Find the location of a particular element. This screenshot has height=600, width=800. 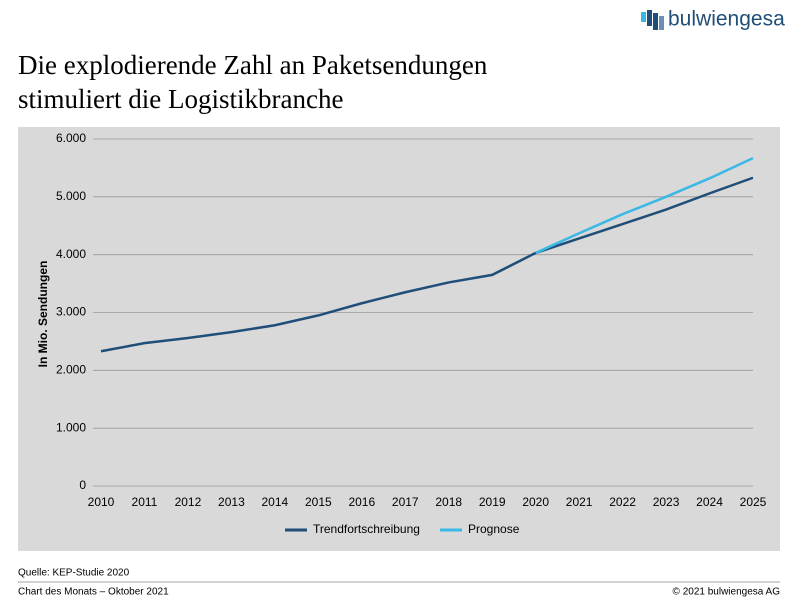

y-tick-label: 6.000 is located at coordinates (71, 138).